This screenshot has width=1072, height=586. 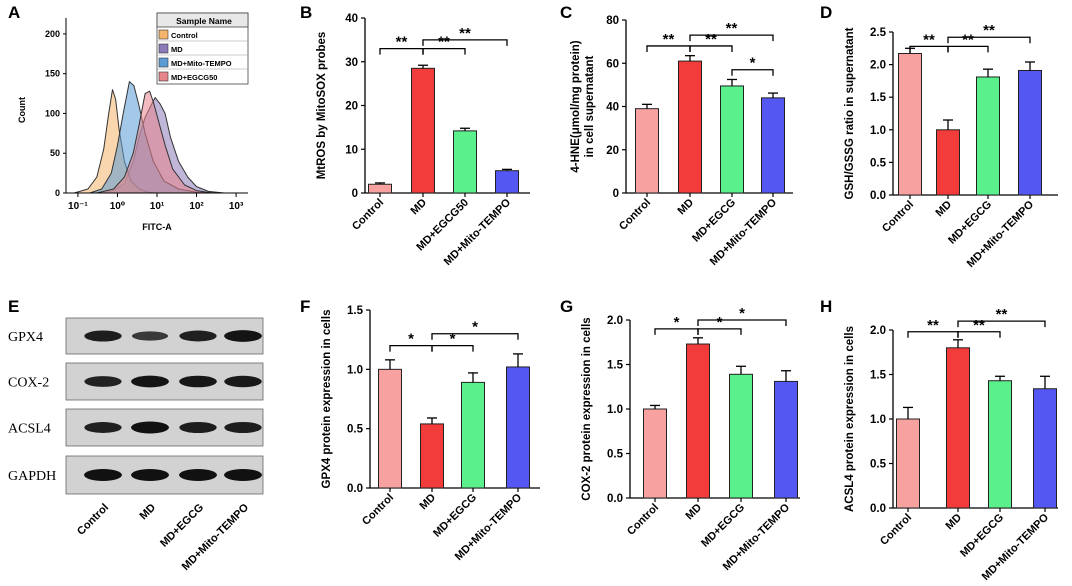 What do you see at coordinates (576, 106) in the screenshot?
I see `y-axis-label: 4-HNE(μmol/mg protein)` at bounding box center [576, 106].